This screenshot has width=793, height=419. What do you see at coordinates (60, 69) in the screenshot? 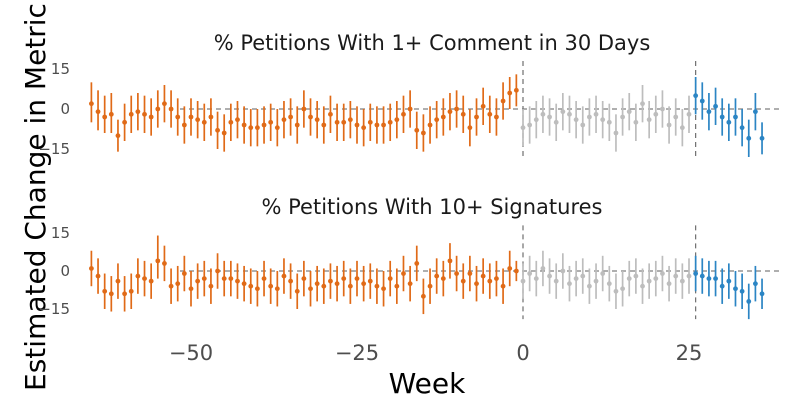
I see `y-tick-label: 15` at bounding box center [60, 69].